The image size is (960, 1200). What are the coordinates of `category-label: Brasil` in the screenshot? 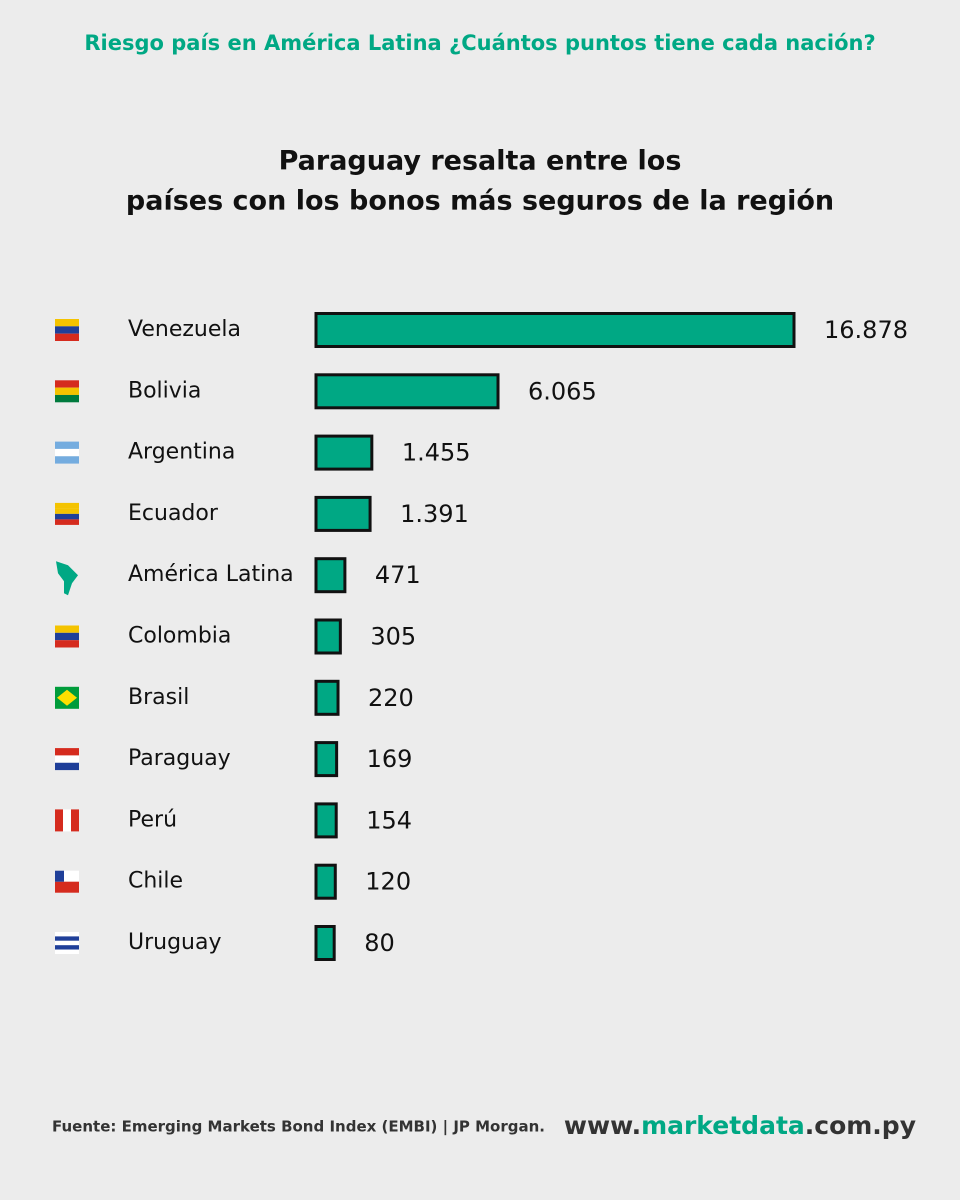 It's located at (158, 697).